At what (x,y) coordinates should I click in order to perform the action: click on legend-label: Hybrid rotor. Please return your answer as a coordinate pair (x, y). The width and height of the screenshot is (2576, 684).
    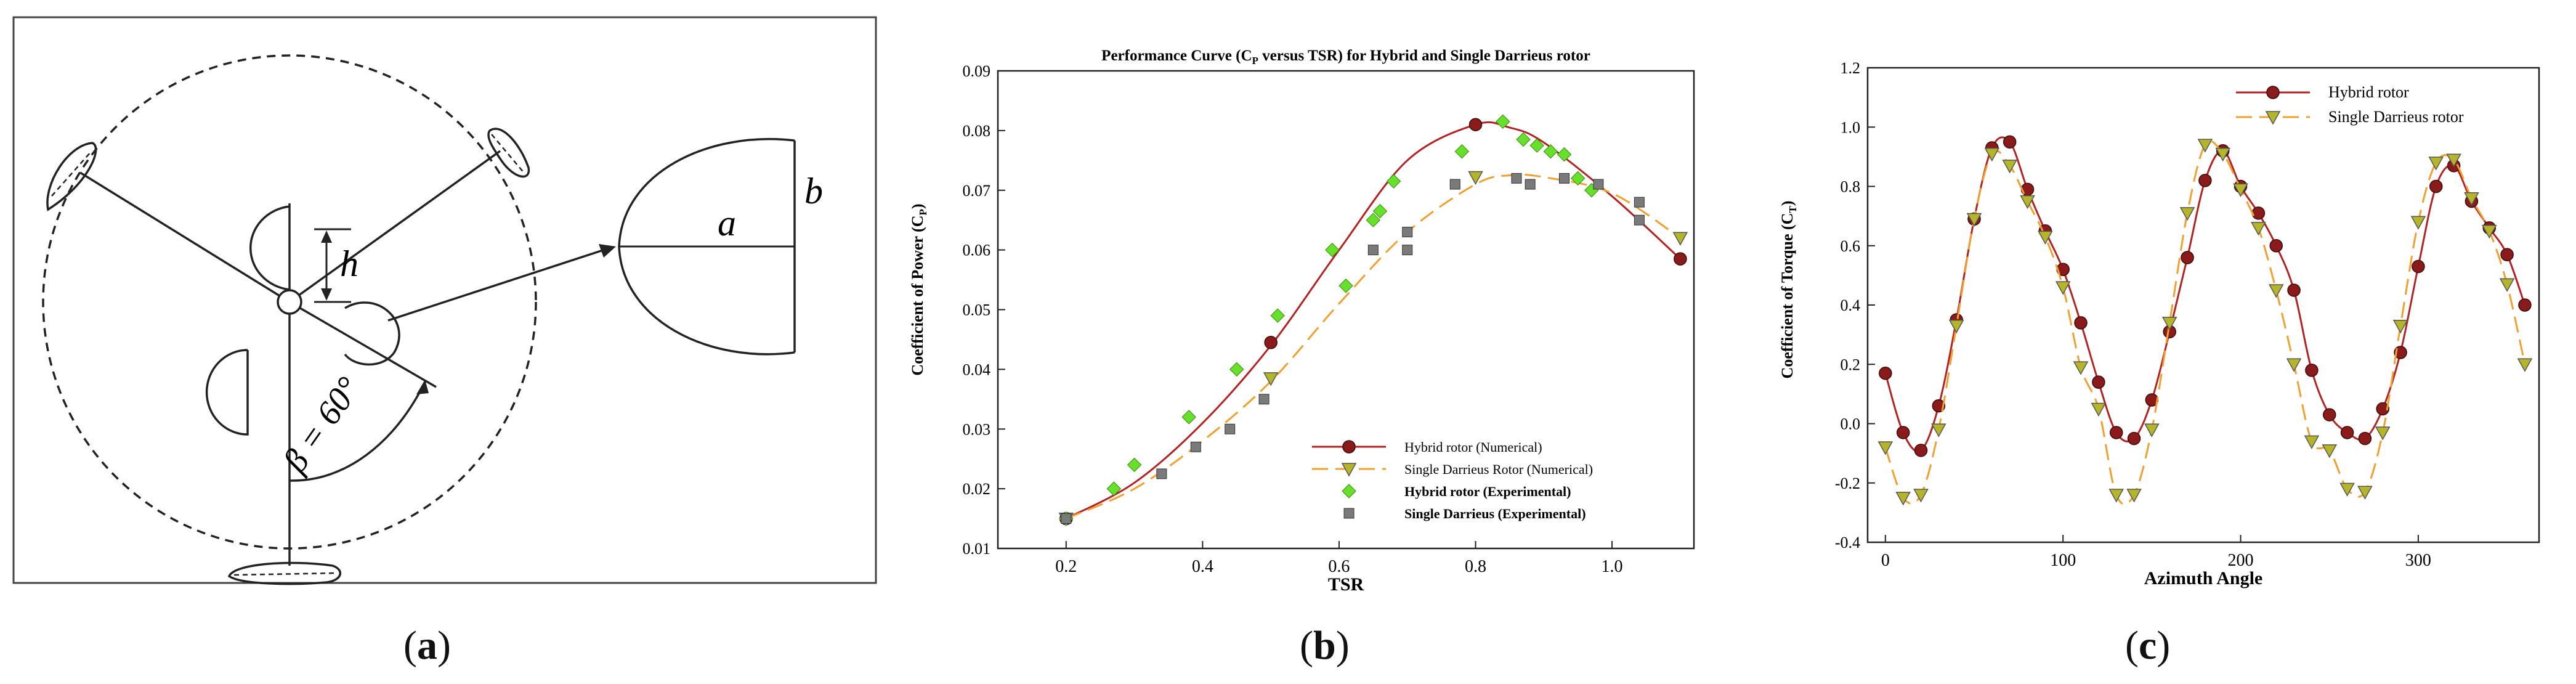
    Looking at the image, I should click on (2368, 92).